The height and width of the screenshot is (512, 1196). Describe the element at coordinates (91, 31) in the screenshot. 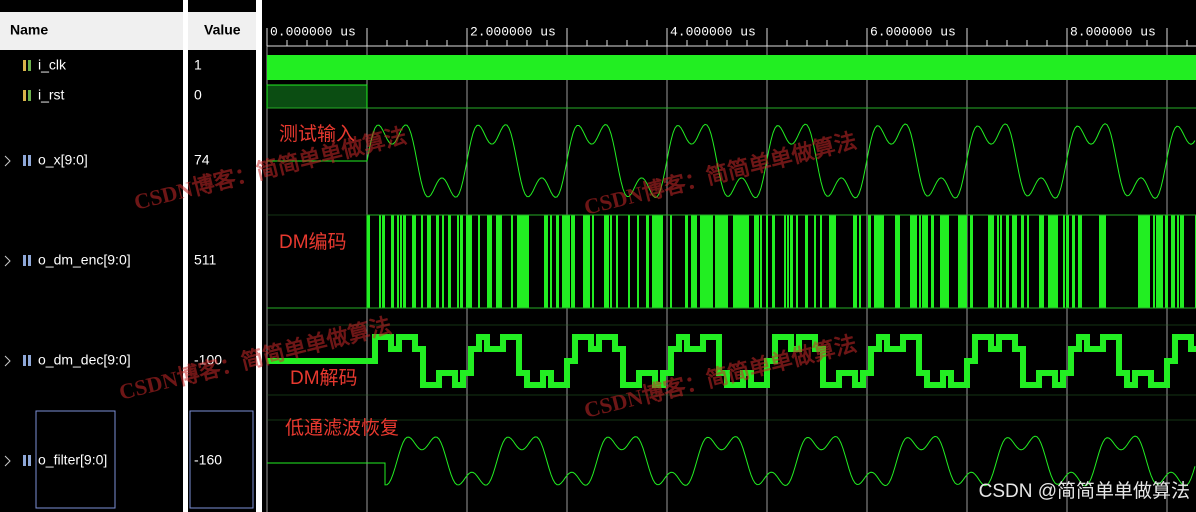

I see `name-header-bg` at that location.